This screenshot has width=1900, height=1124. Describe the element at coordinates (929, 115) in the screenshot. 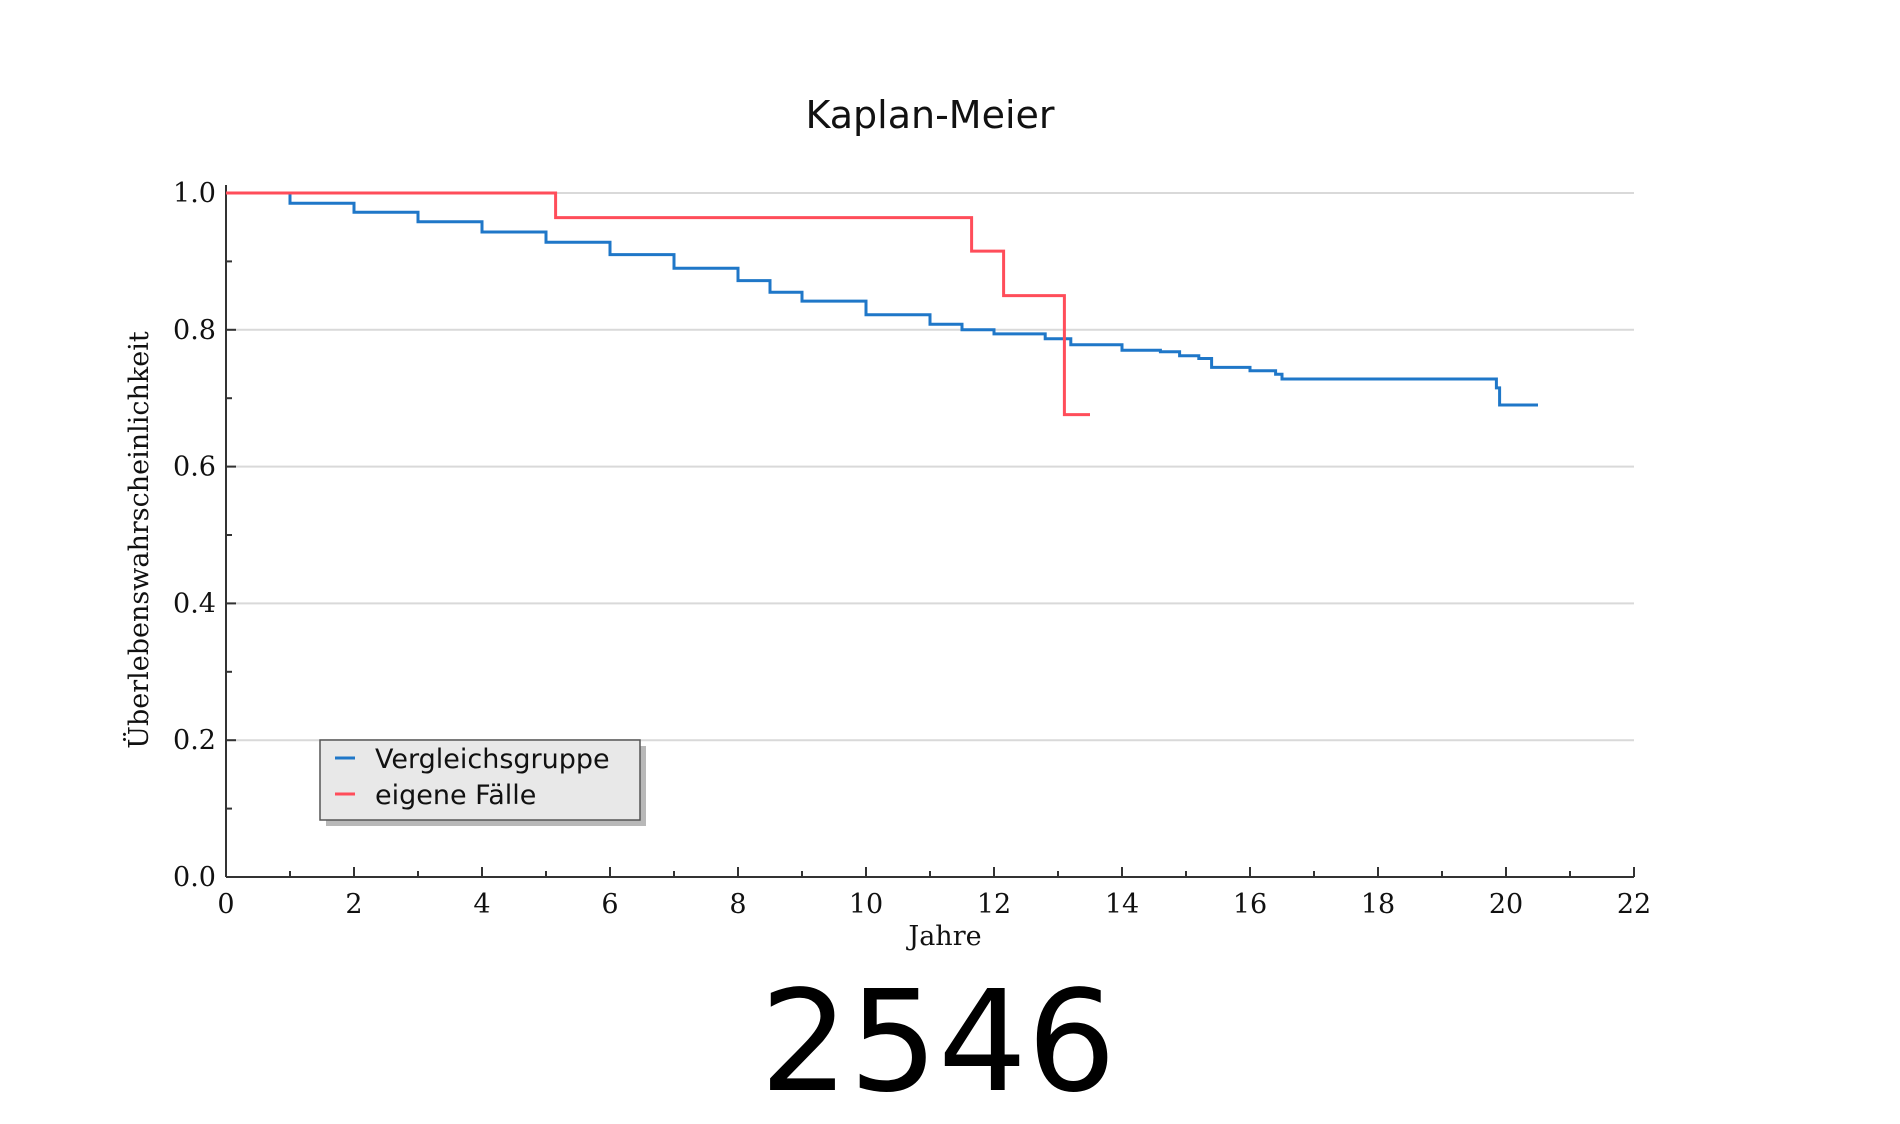

I see `chart-title: Kaplan-Meier` at that location.